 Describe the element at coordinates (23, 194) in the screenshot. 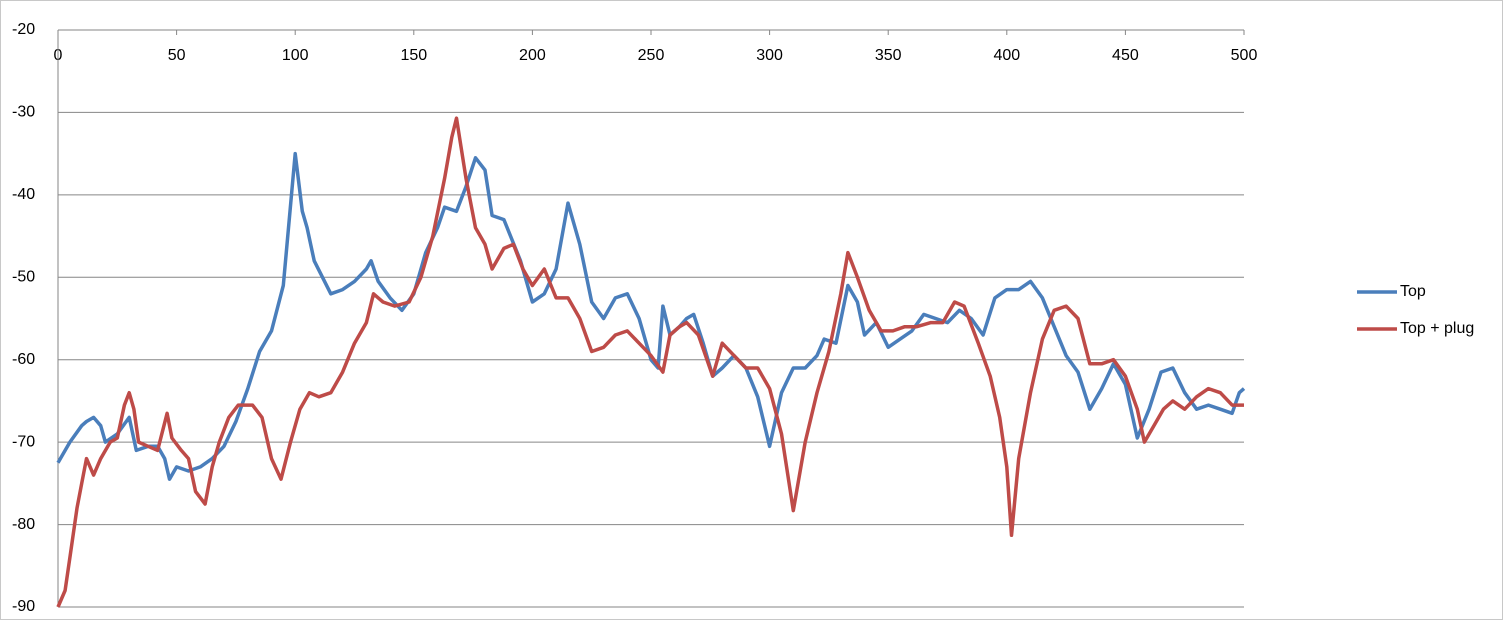

I see `y-tick-label: -40` at that location.